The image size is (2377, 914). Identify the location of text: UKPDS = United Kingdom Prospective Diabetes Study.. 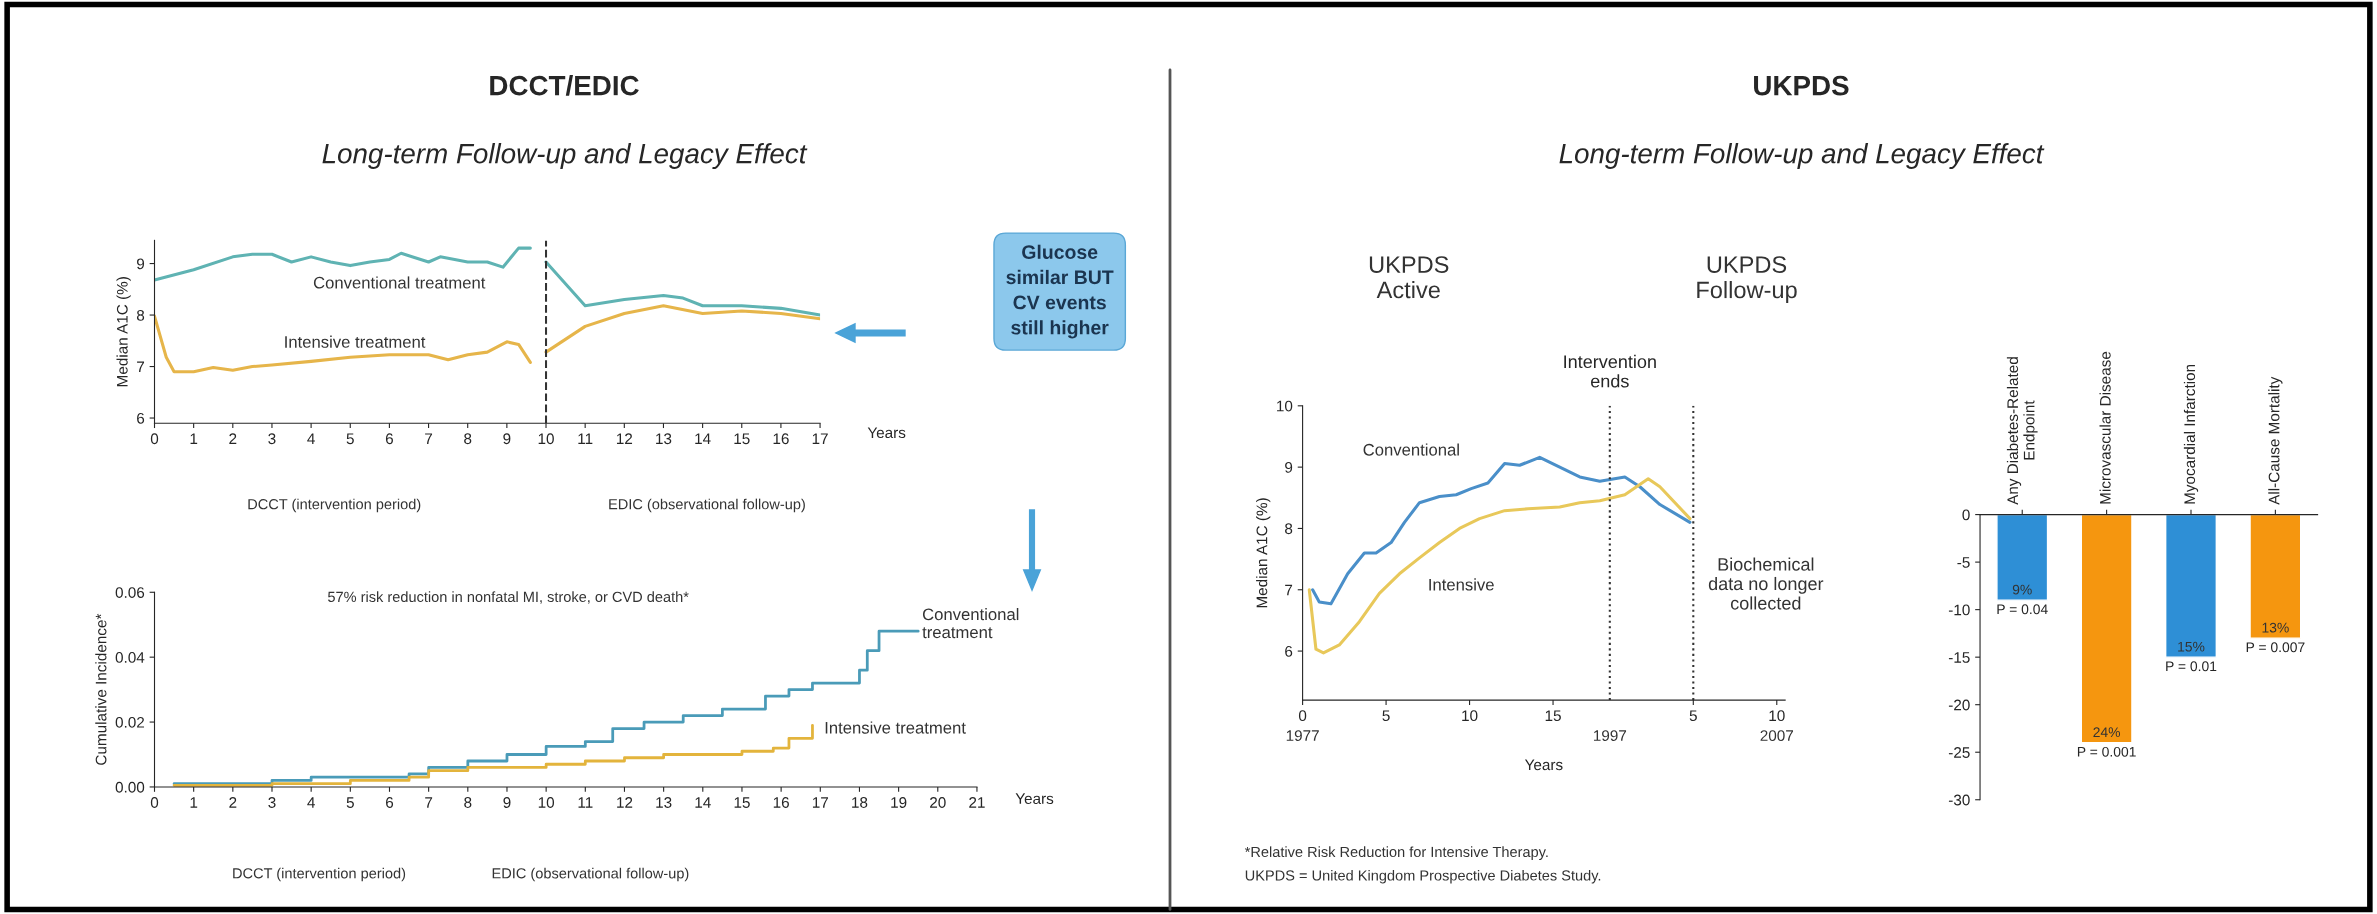
(1423, 876).